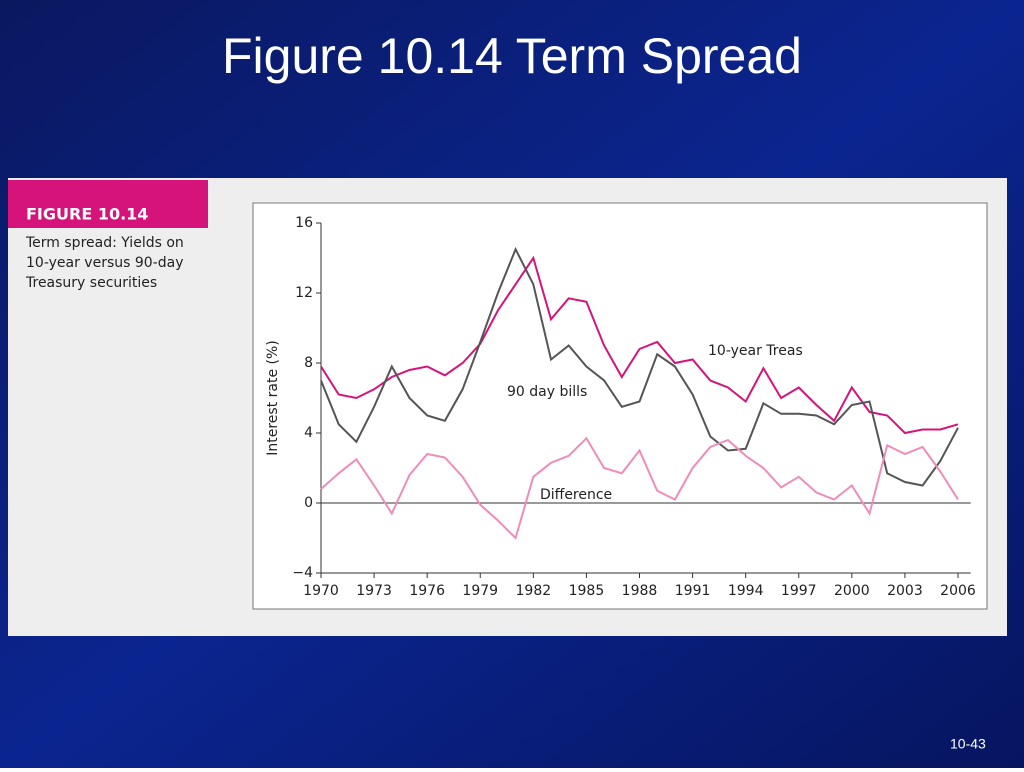 Image resolution: width=1024 pixels, height=772 pixels. Describe the element at coordinates (693, 591) in the screenshot. I see `x-tick-label: 1991` at that location.